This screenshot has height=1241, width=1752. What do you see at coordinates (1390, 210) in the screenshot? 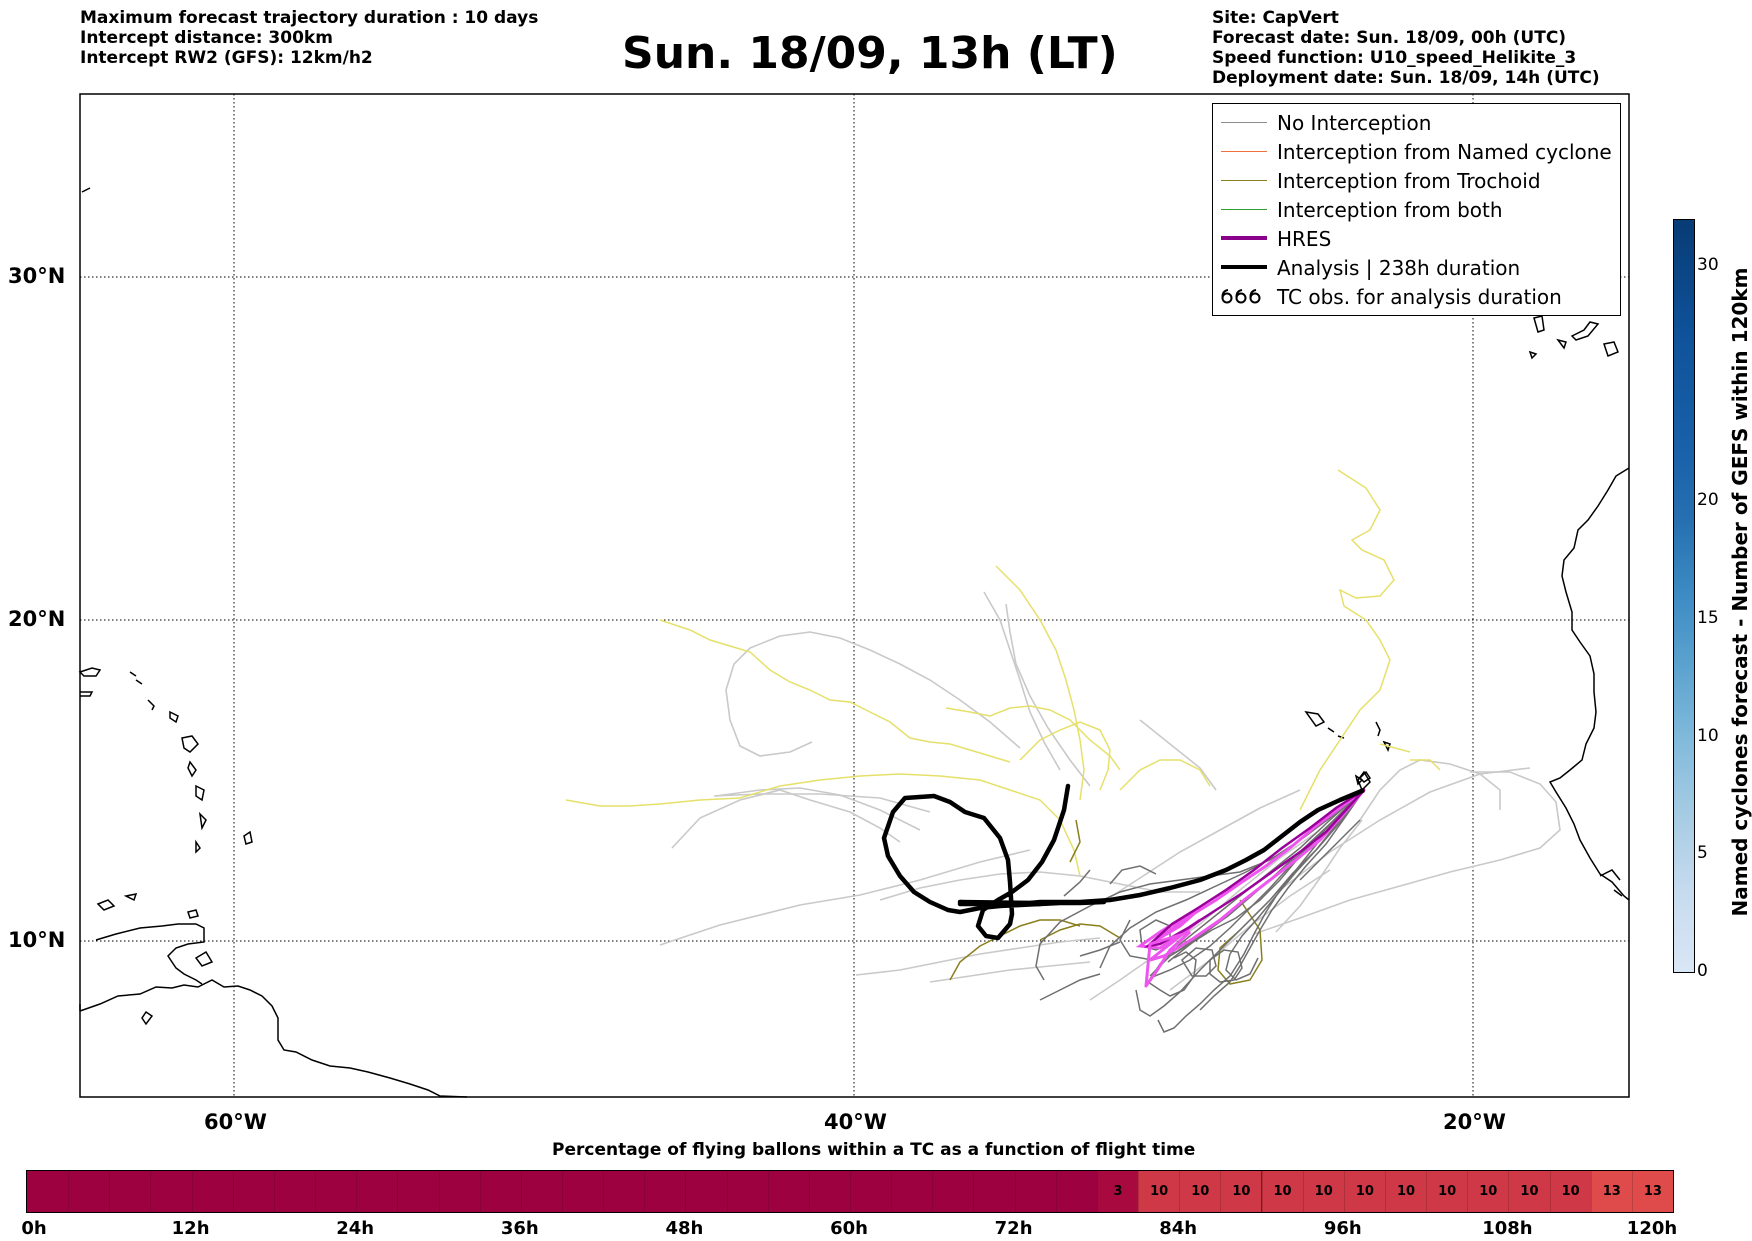
I see `legend-label: Interception from both` at bounding box center [1390, 210].